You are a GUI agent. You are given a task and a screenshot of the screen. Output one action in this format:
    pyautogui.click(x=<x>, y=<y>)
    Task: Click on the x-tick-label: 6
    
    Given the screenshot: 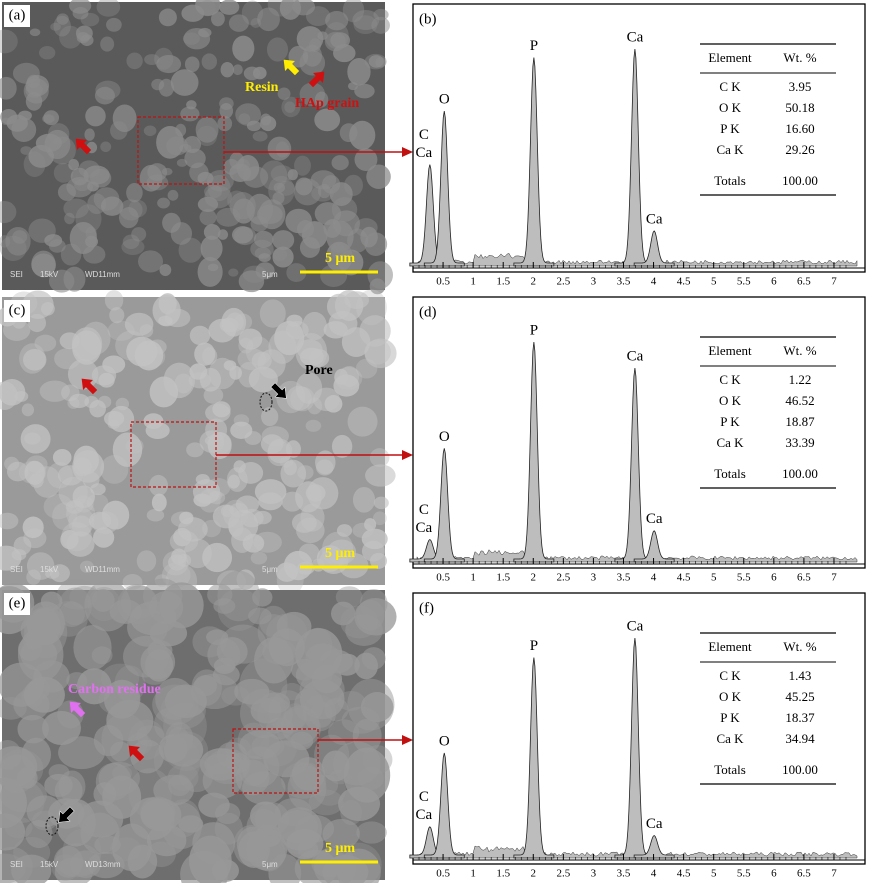 What is the action you would take?
    pyautogui.click(x=774, y=578)
    